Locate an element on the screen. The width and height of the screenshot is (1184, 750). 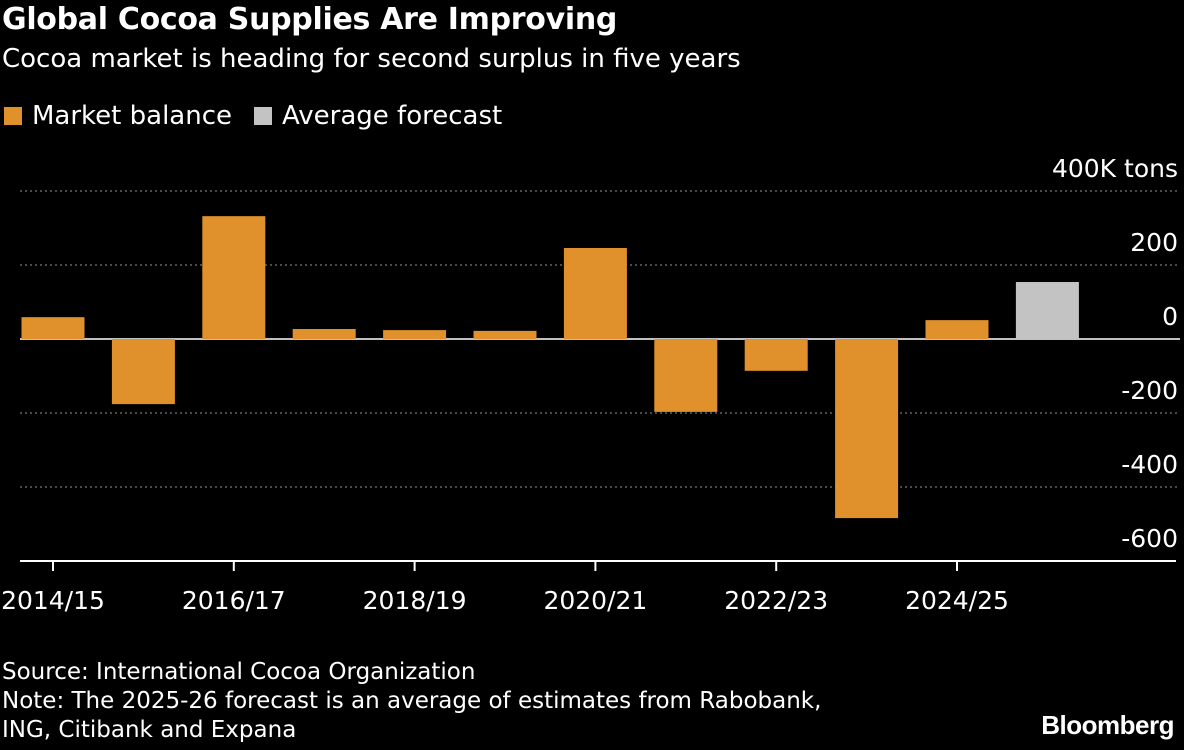
y-tick-label: -400 is located at coordinates (1149, 464).